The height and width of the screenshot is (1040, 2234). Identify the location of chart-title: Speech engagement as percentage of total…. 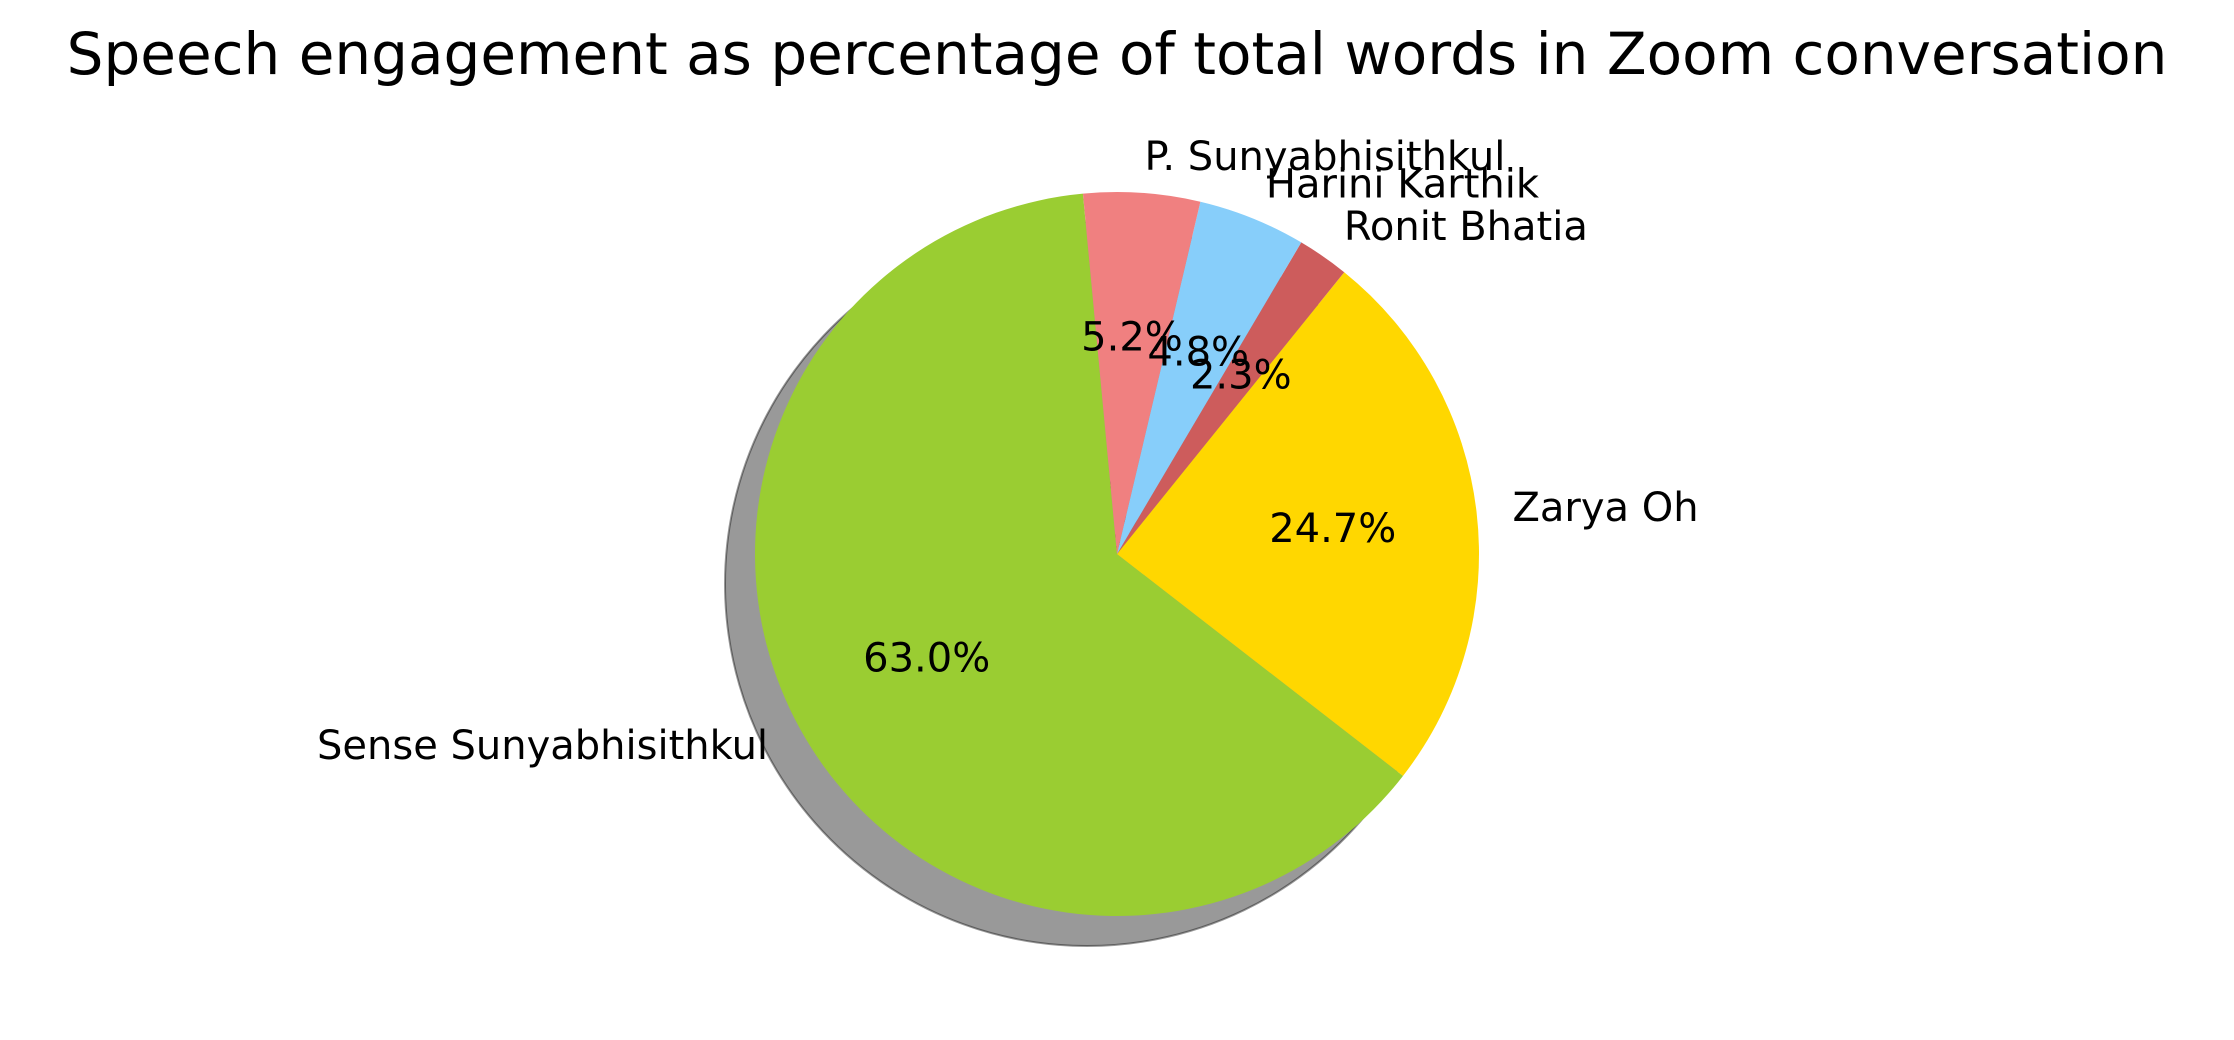
(1117, 54).